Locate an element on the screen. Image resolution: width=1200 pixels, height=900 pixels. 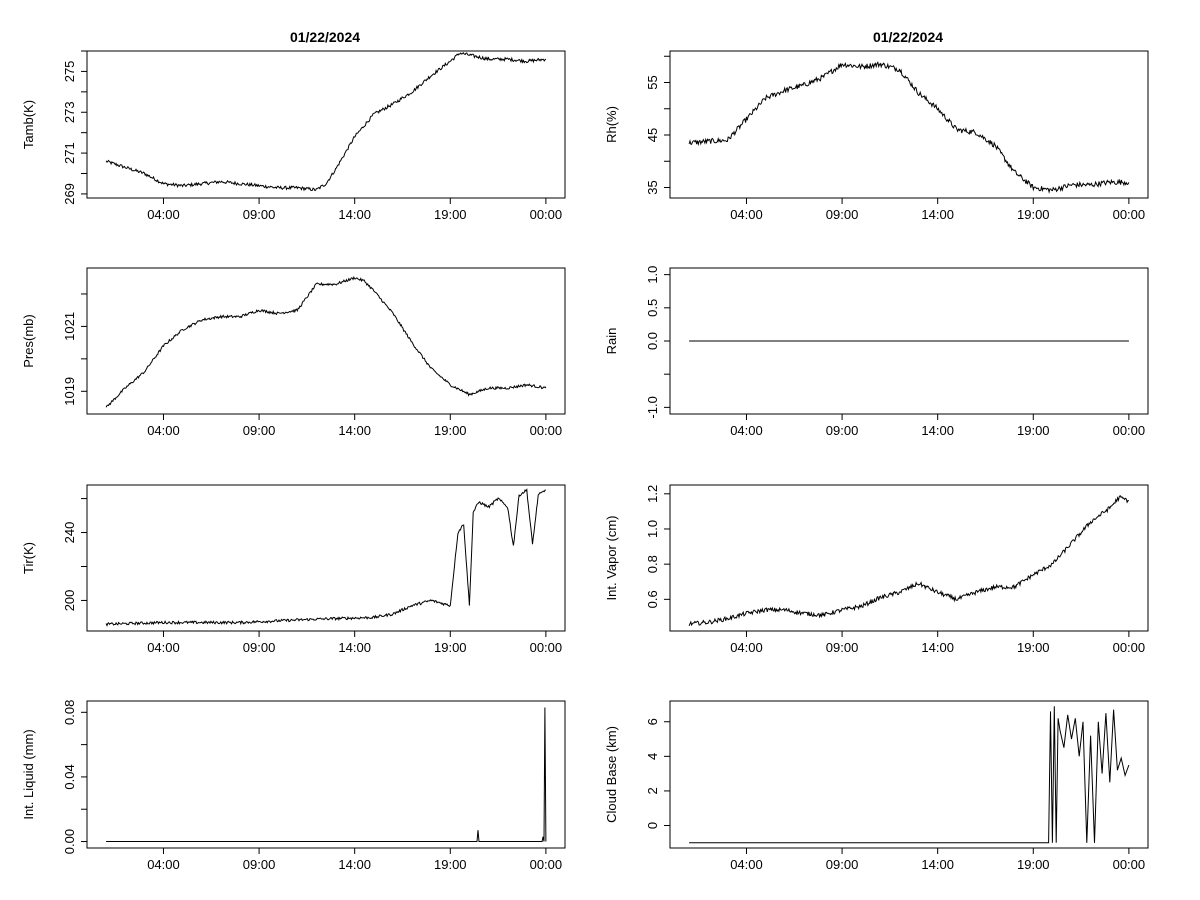
y-tick-label: 55 is located at coordinates (652, 82).